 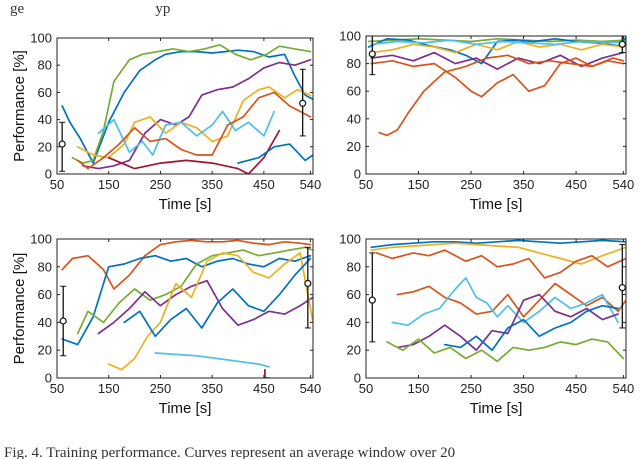 What do you see at coordinates (90, 9) in the screenshot?
I see `header-text-fragment: ge yp` at bounding box center [90, 9].